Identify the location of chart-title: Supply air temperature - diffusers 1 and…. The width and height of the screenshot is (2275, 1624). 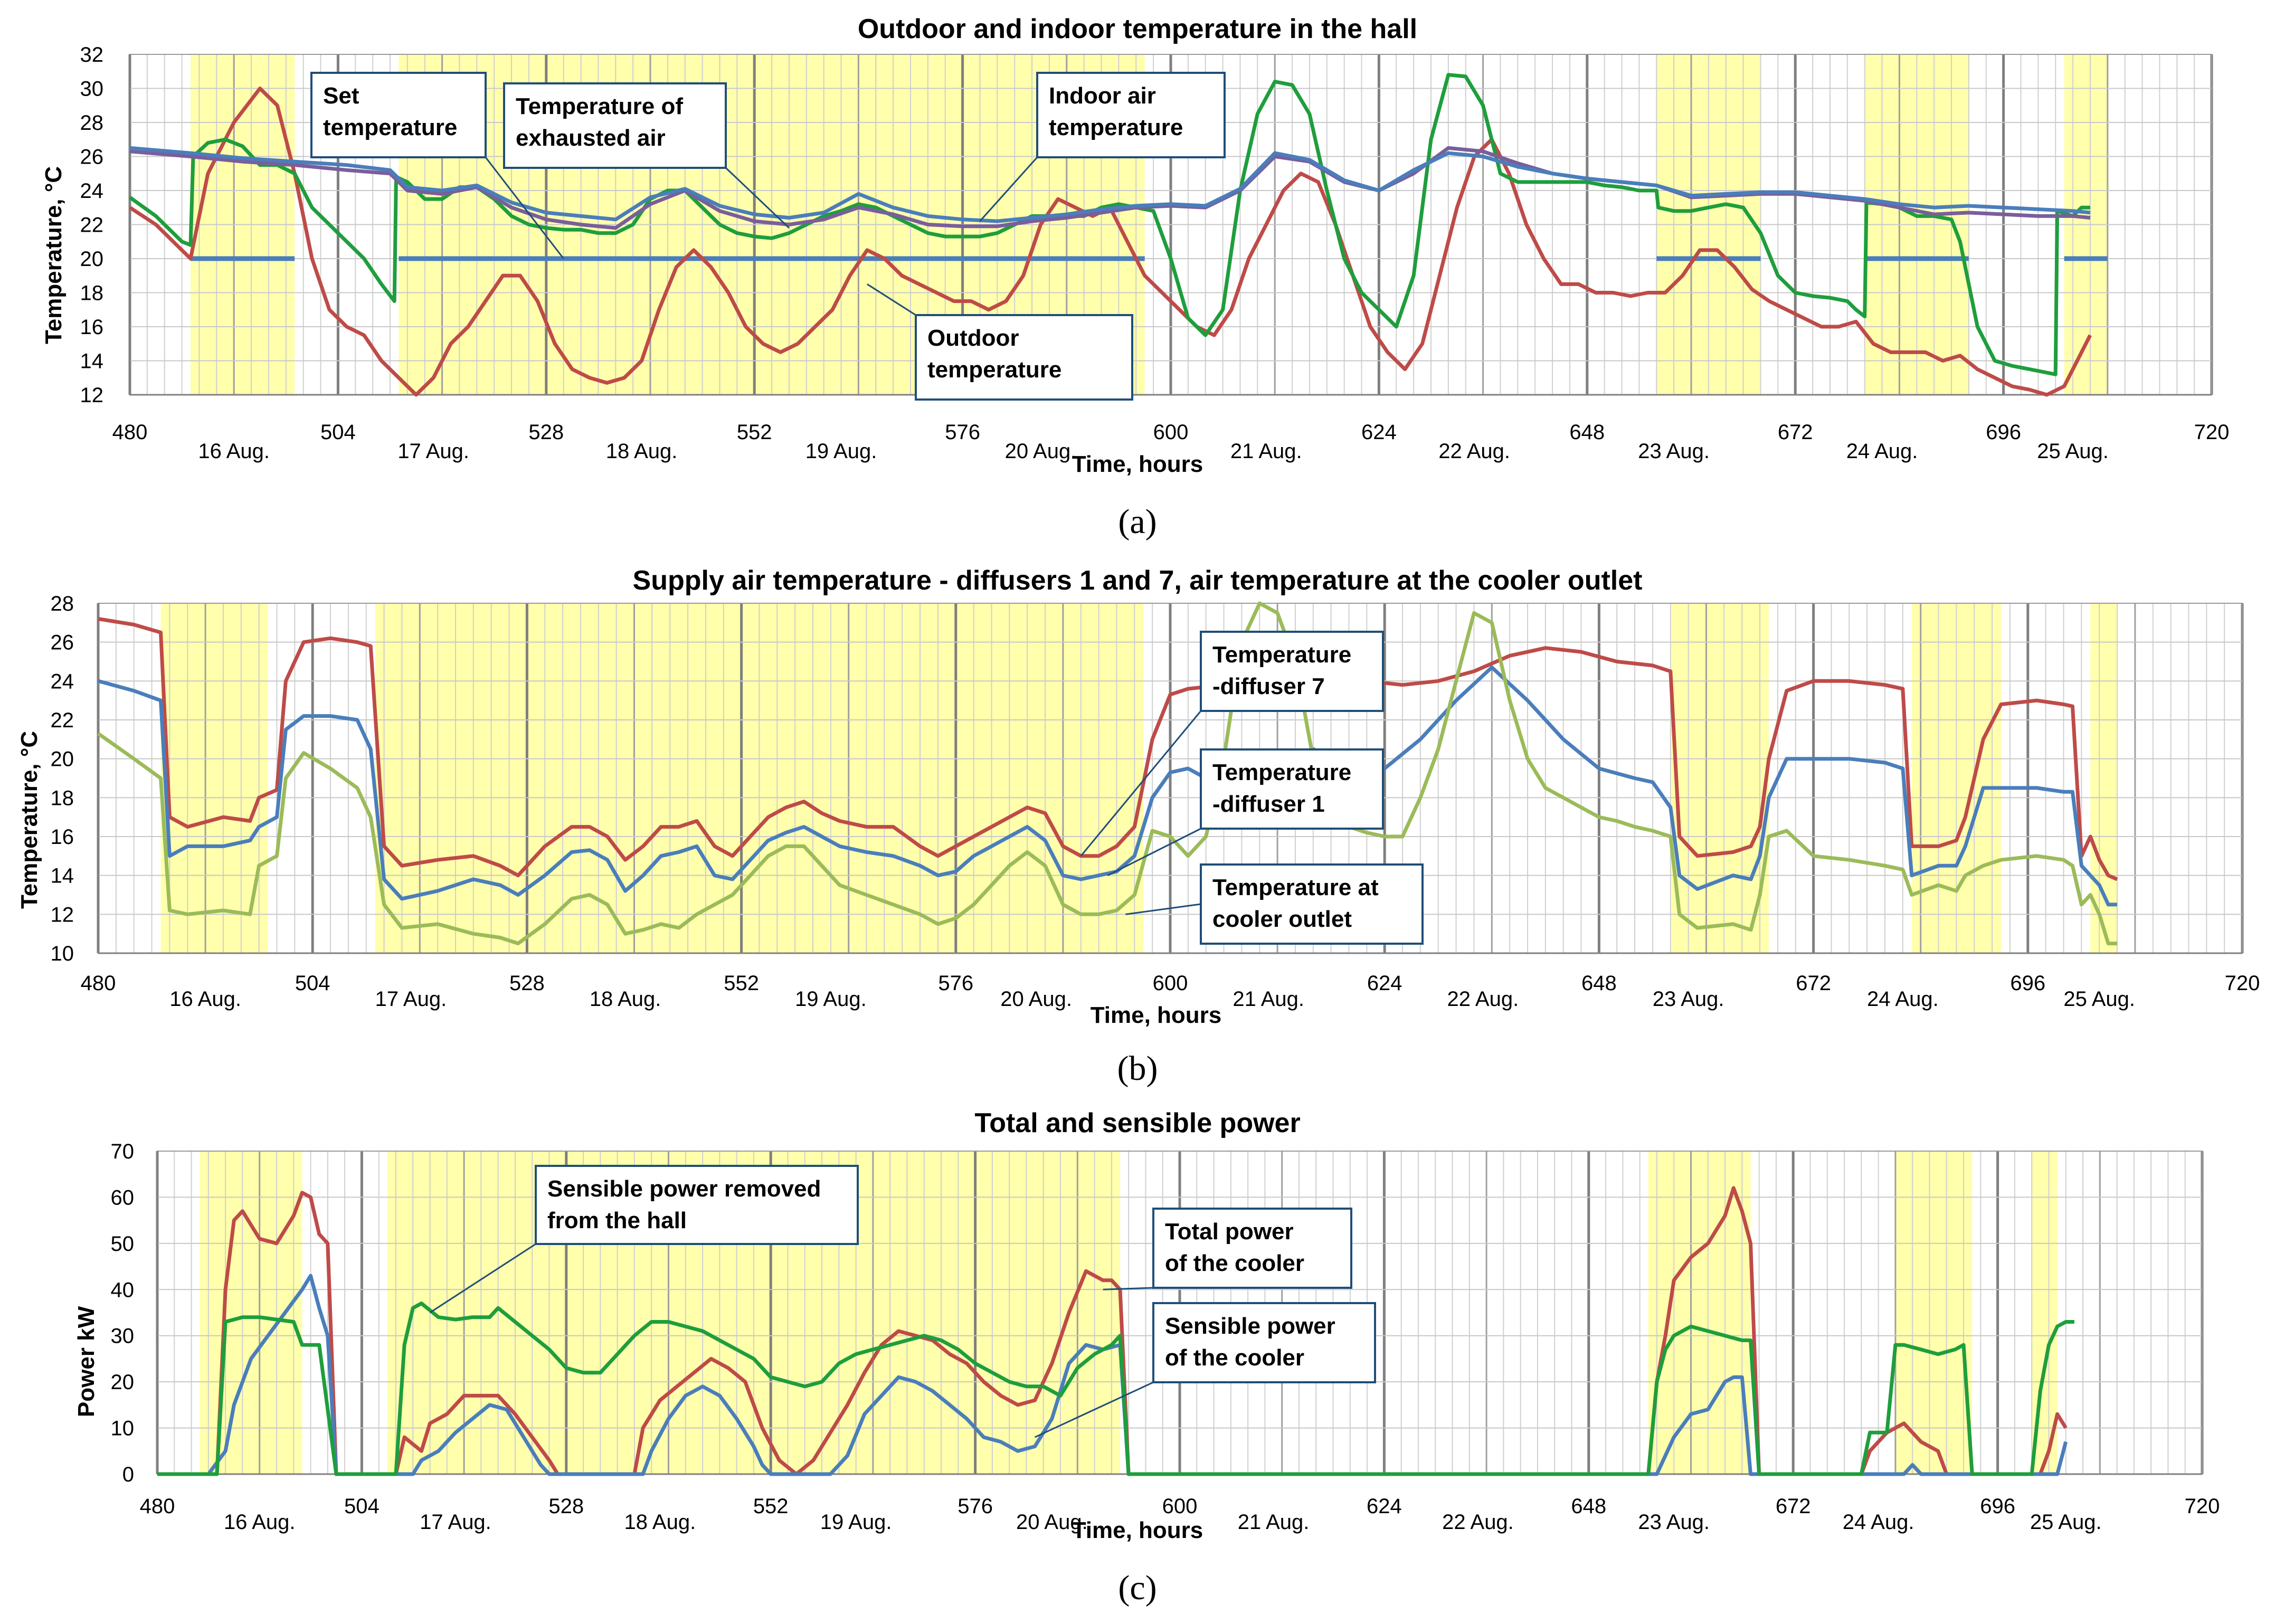
(1138, 580).